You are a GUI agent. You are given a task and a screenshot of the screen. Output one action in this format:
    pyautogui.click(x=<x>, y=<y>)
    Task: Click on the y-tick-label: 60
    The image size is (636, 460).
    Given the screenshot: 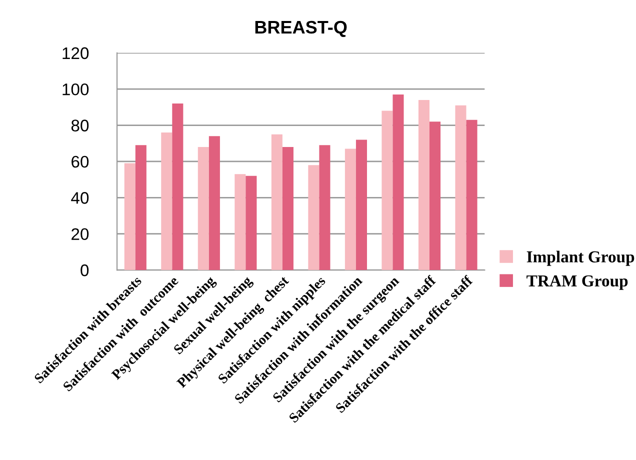 What is the action you would take?
    pyautogui.click(x=80, y=162)
    